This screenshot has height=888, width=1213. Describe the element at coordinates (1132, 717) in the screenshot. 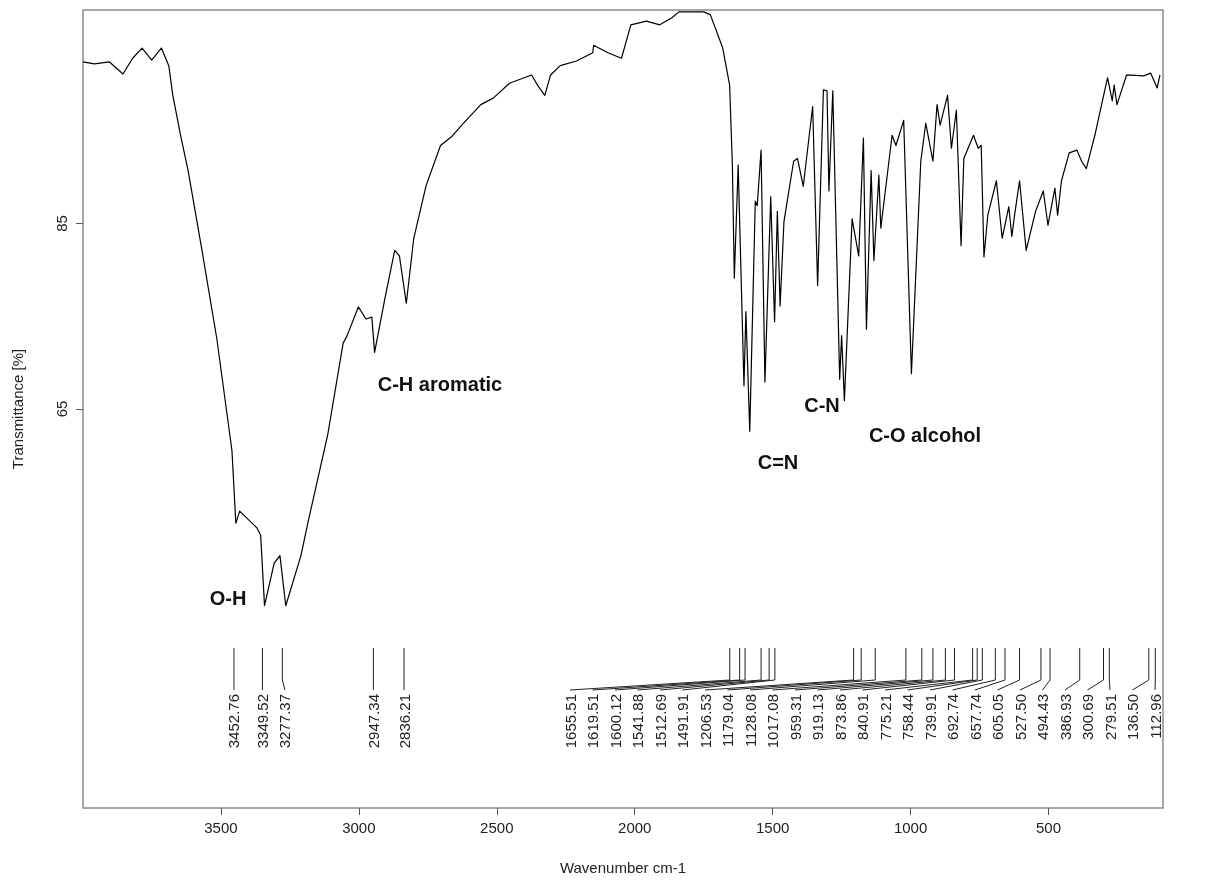

I see `annotation: 136.50` at that location.